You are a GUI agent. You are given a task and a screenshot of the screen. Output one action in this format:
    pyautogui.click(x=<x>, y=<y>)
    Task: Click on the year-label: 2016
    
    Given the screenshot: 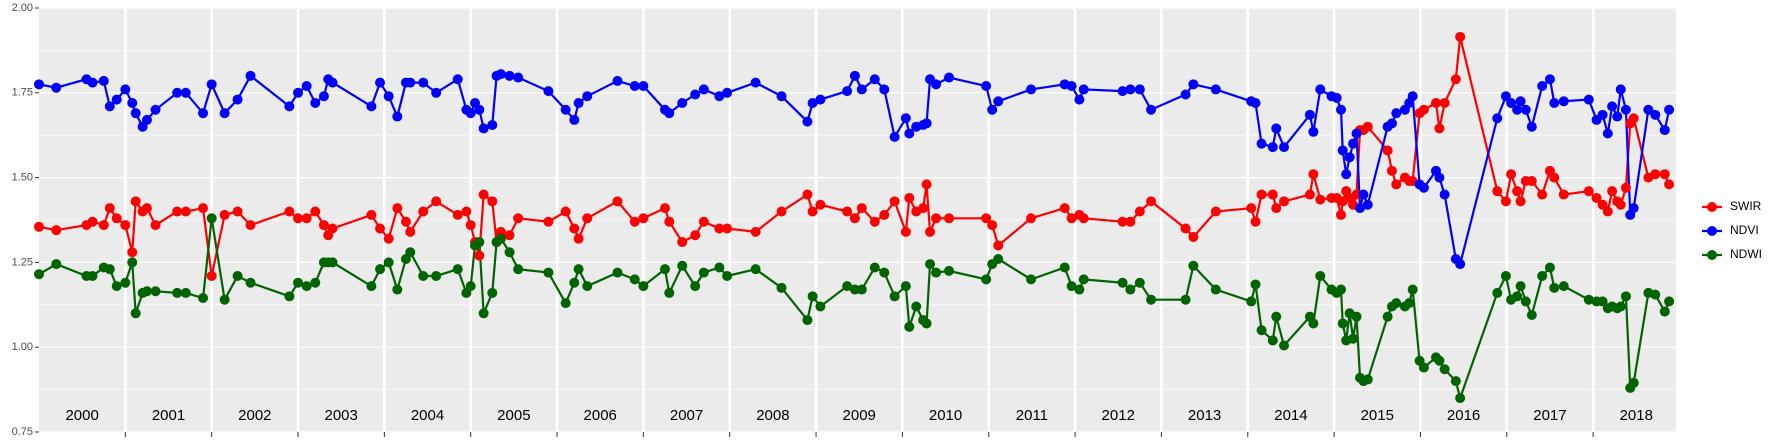 What is the action you would take?
    pyautogui.click(x=1463, y=415)
    